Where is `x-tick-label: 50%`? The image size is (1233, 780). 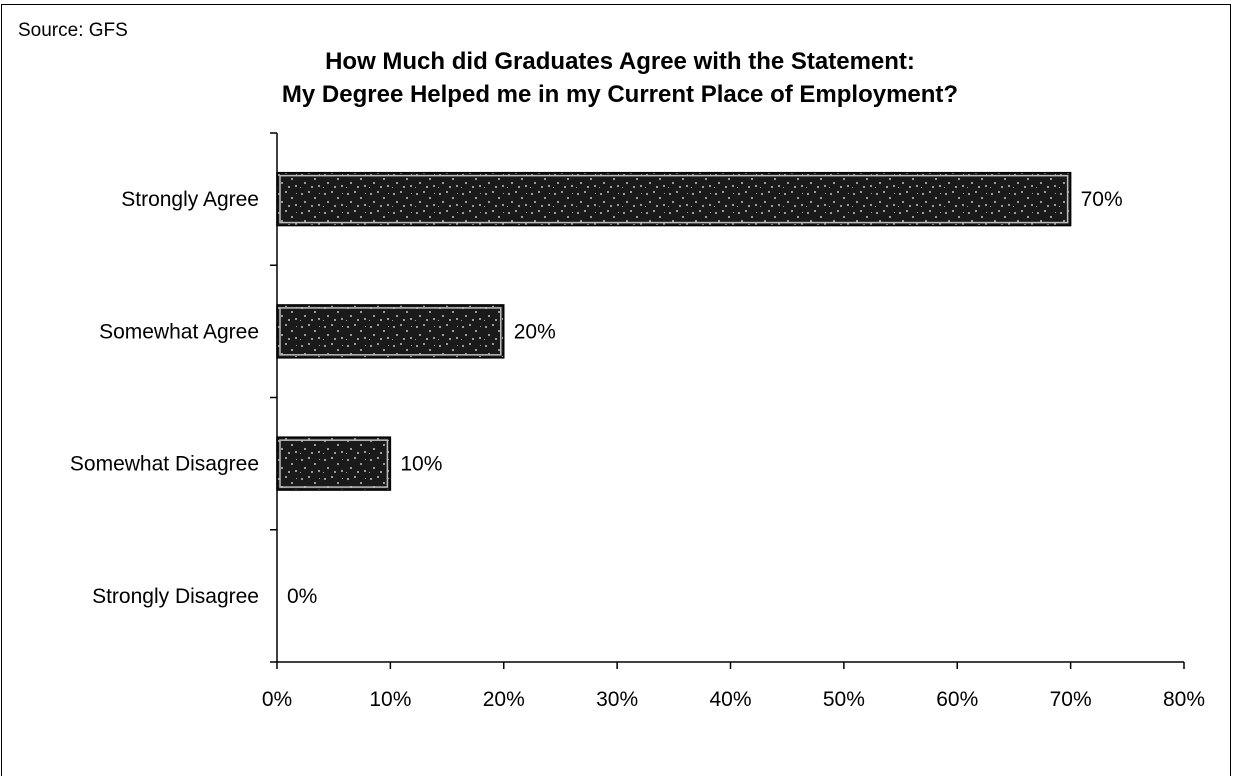 x-tick-label: 50% is located at coordinates (844, 699).